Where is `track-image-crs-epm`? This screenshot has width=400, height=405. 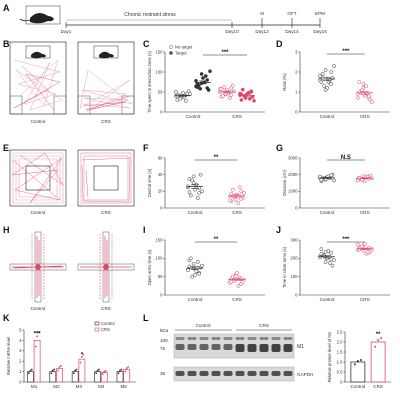 track-image-crs-epm is located at coordinates (106, 267).